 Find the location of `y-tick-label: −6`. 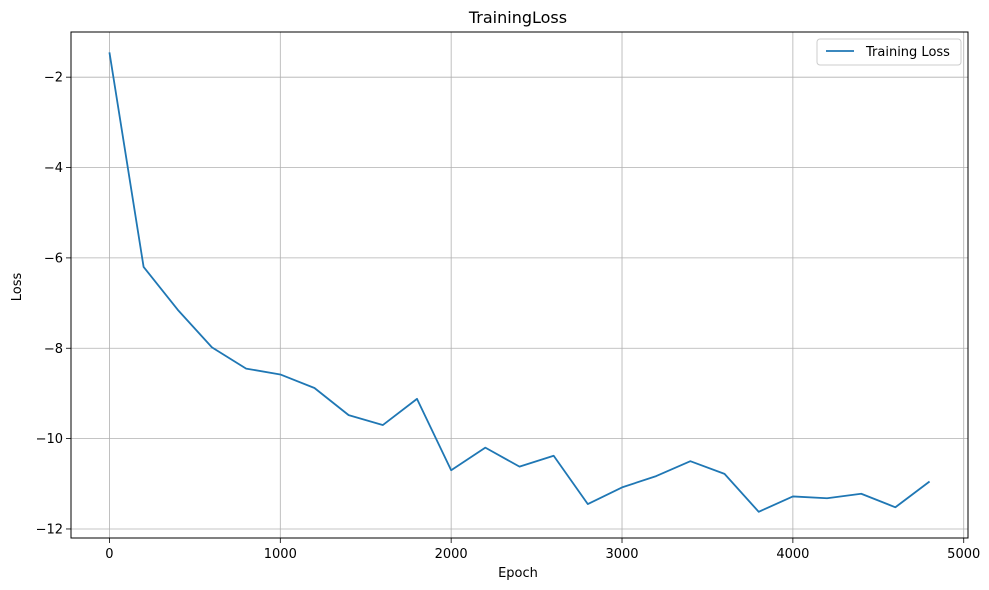

y-tick-label: −6 is located at coordinates (53, 258).